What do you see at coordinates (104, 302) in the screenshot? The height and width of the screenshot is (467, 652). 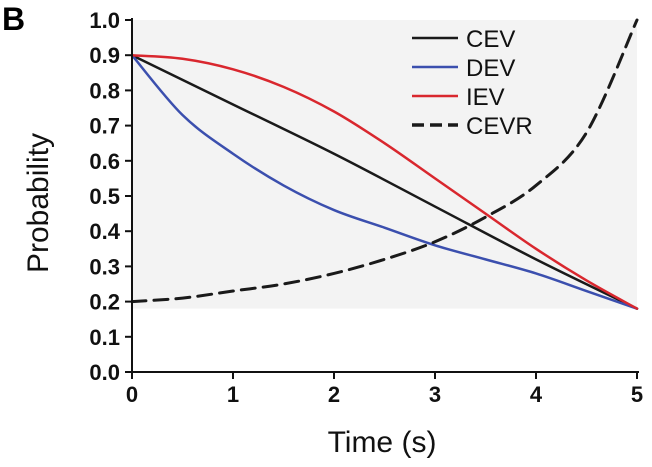 I see `y-tick-label: 0.2` at bounding box center [104, 302].